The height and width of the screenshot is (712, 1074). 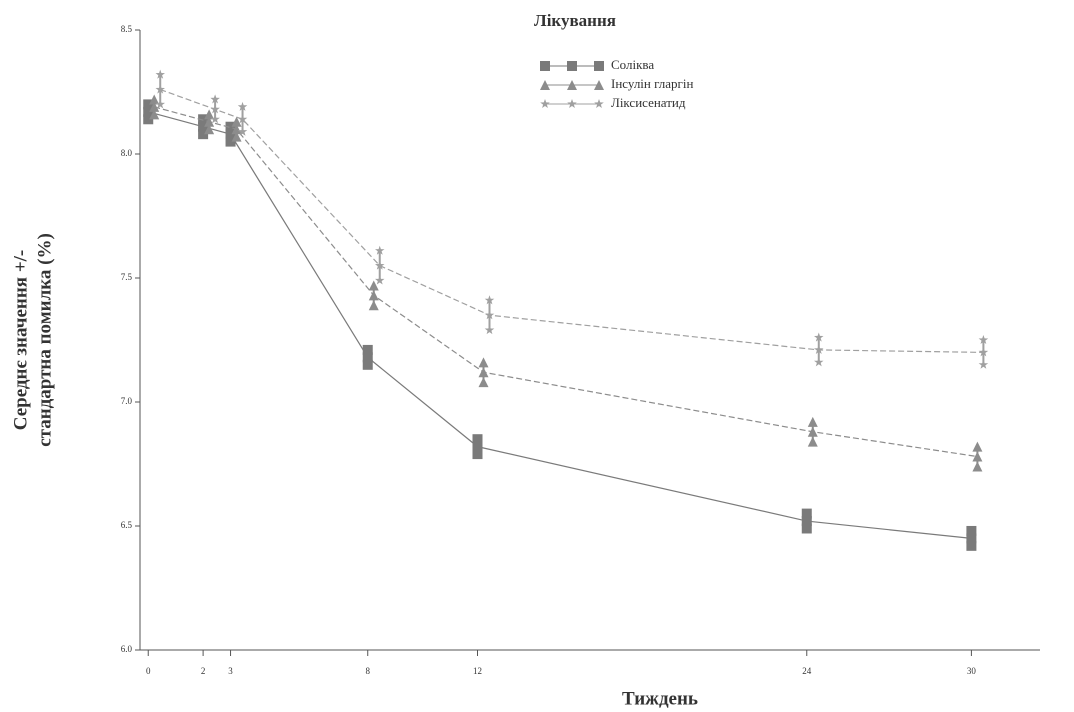 I want to click on legend-label: Соліква, so click(x=632, y=64).